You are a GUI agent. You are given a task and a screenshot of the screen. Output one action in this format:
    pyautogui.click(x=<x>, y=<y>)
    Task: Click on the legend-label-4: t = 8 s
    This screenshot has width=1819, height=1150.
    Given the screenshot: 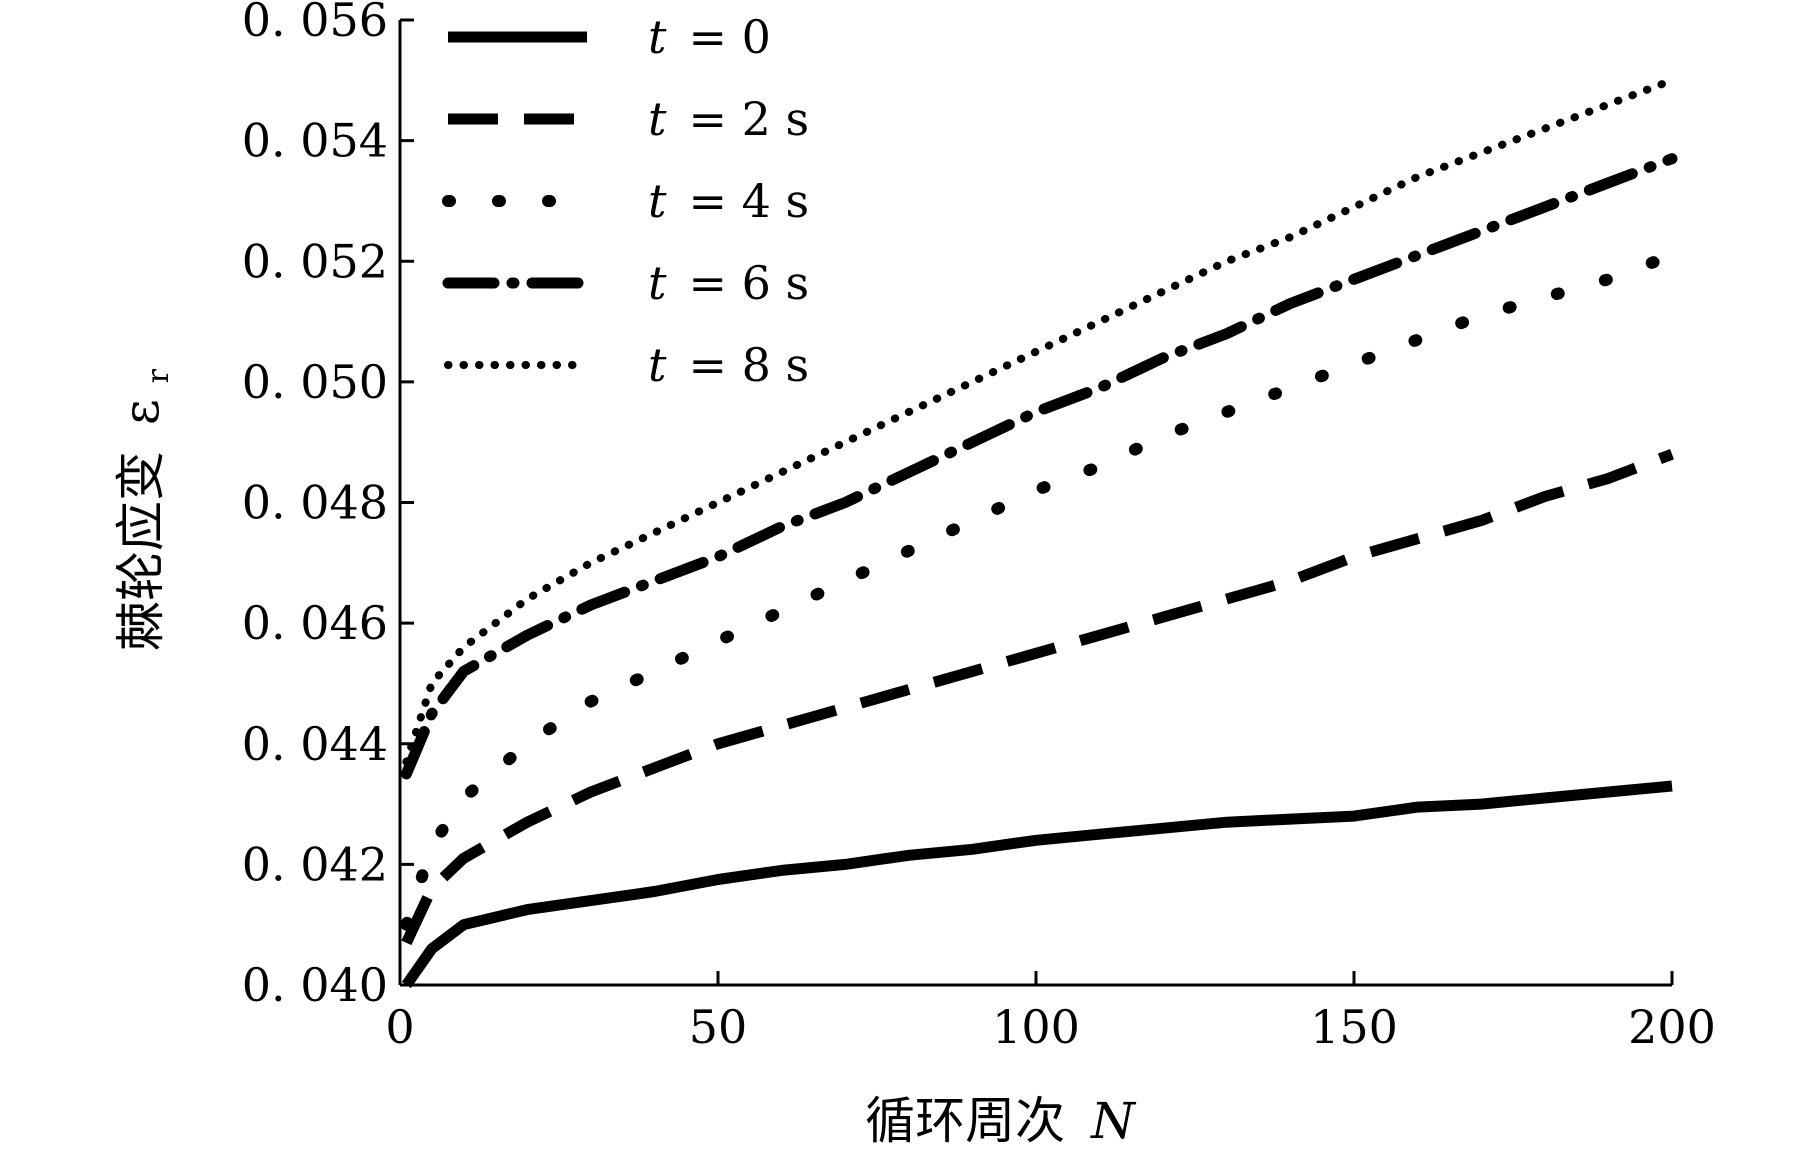 What is the action you would take?
    pyautogui.click(x=728, y=365)
    